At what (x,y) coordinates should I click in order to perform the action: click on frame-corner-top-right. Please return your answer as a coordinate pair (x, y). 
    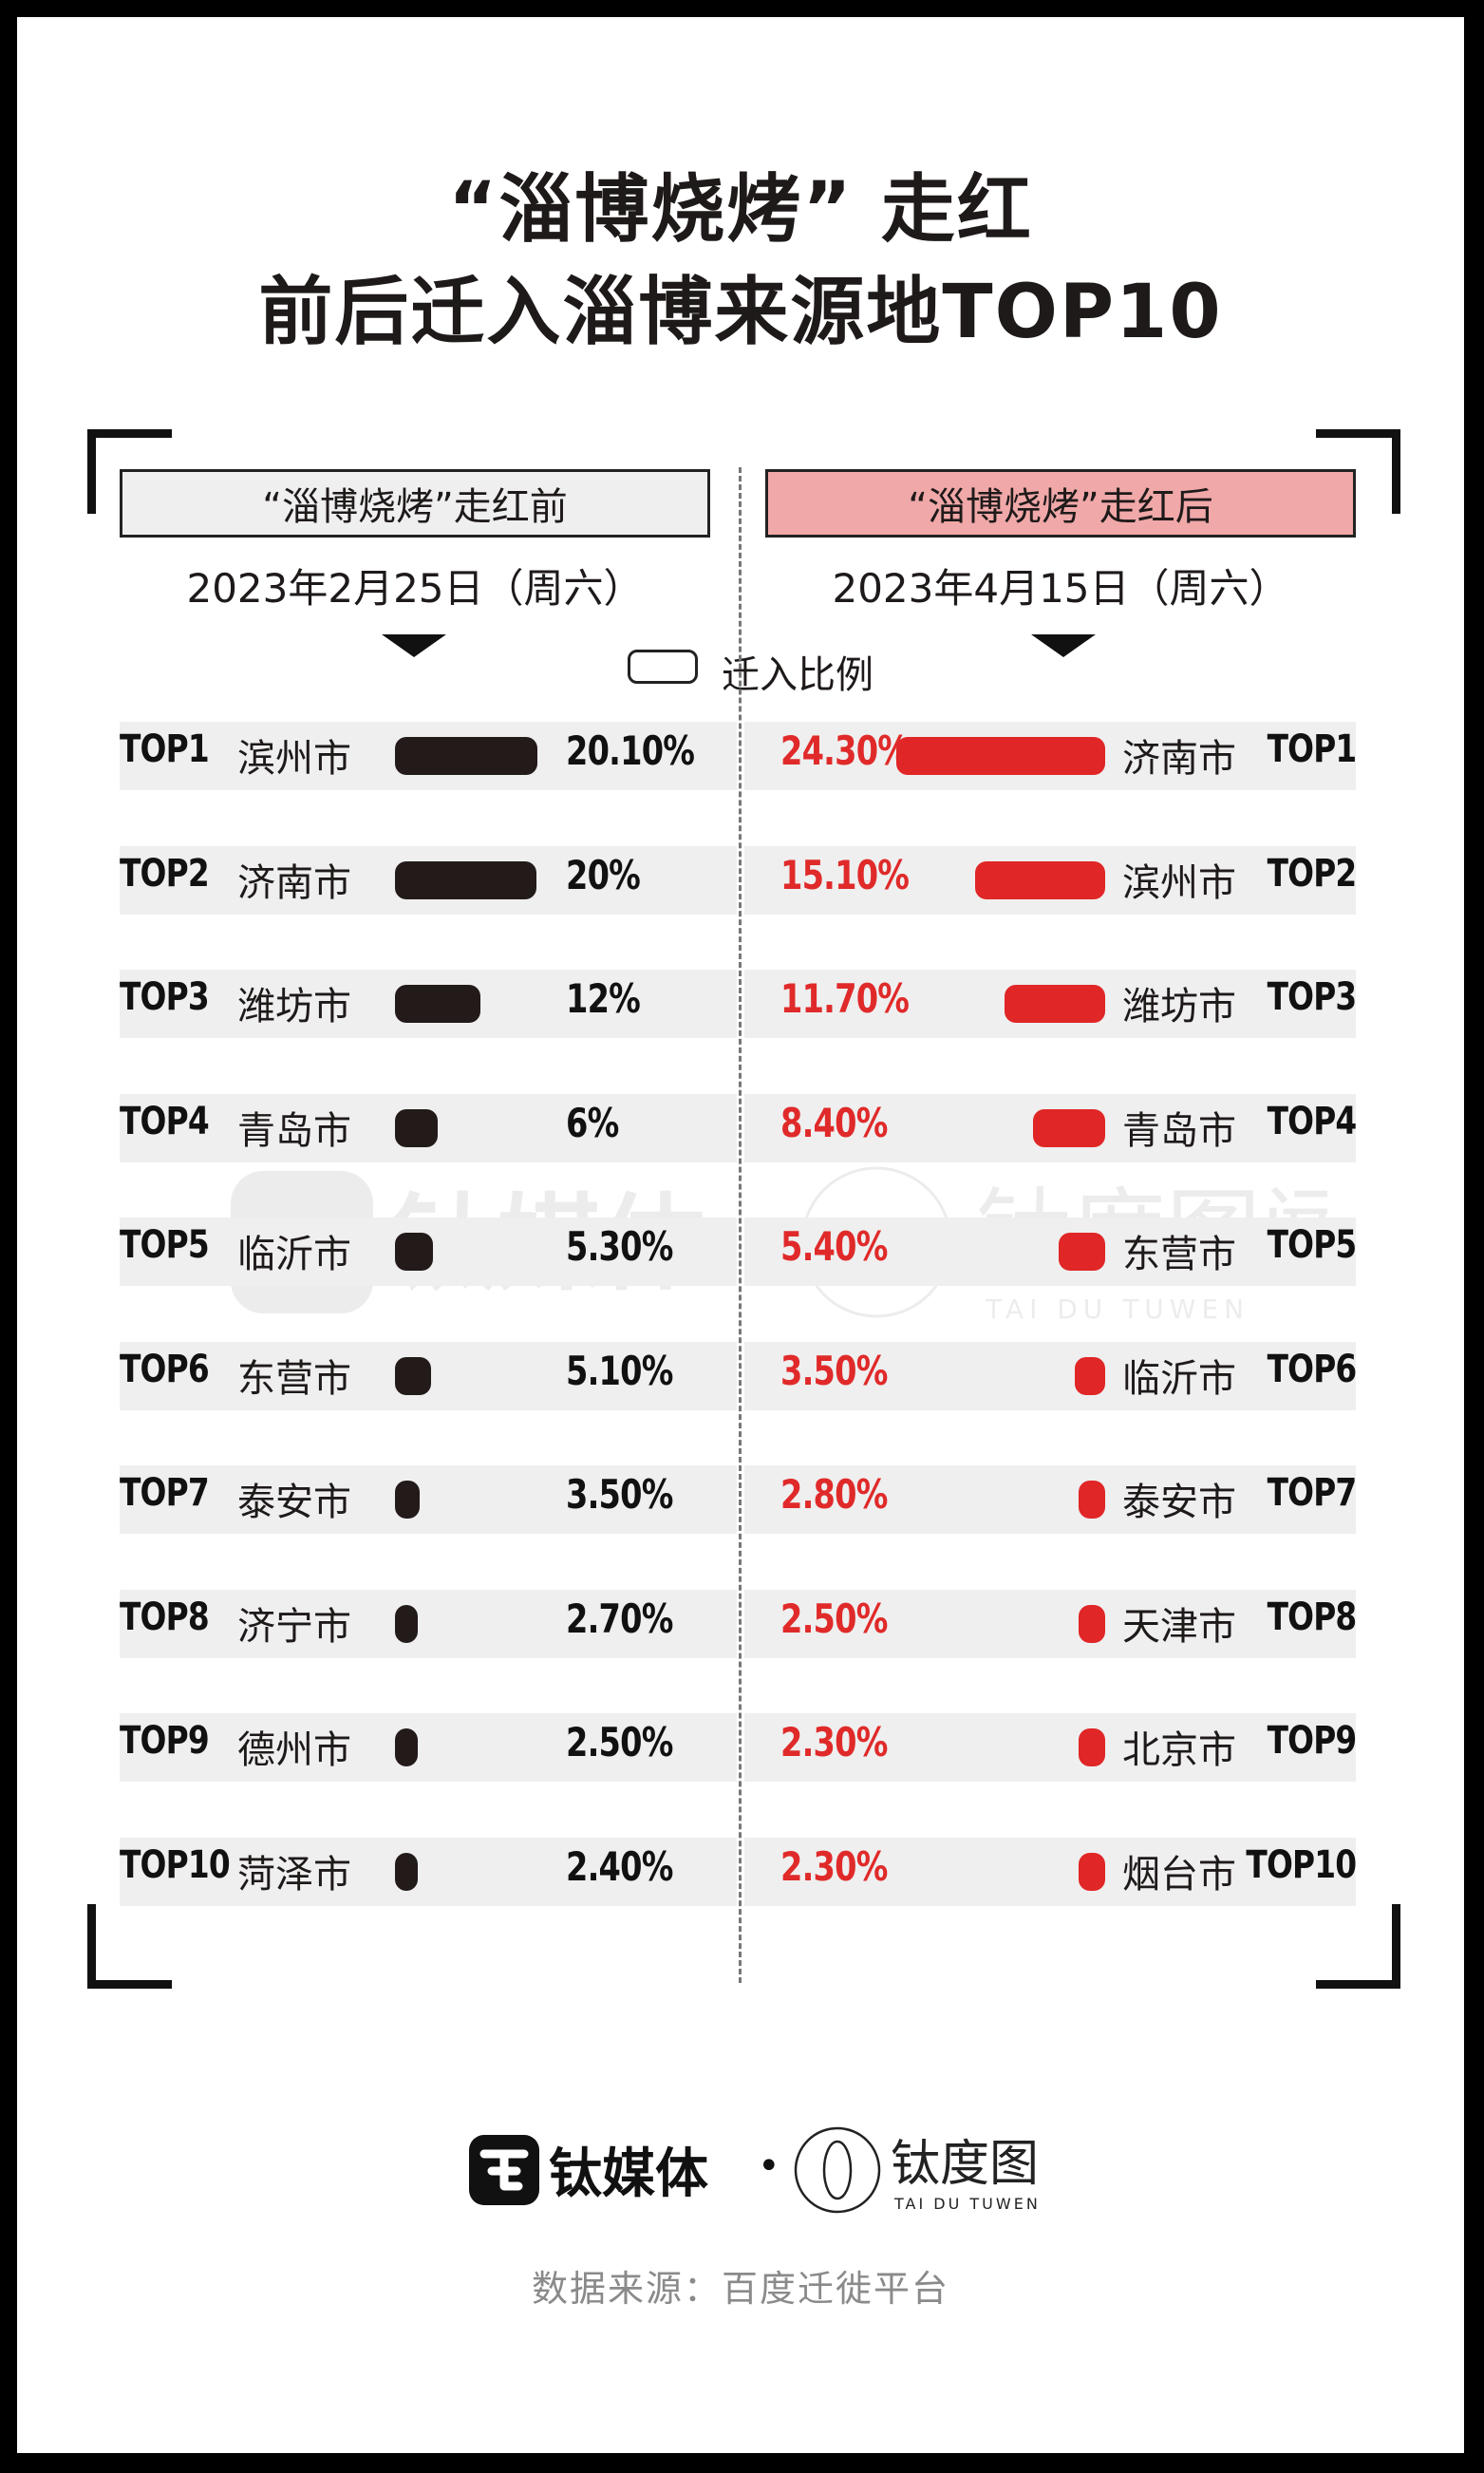
    Looking at the image, I should click on (1358, 471).